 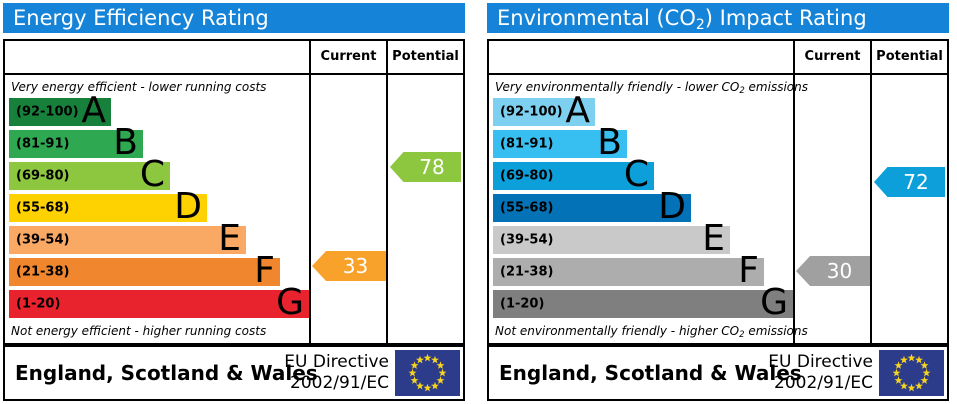 What do you see at coordinates (742, 335) in the screenshot?
I see `bottom-note-subscript: 2` at bounding box center [742, 335].